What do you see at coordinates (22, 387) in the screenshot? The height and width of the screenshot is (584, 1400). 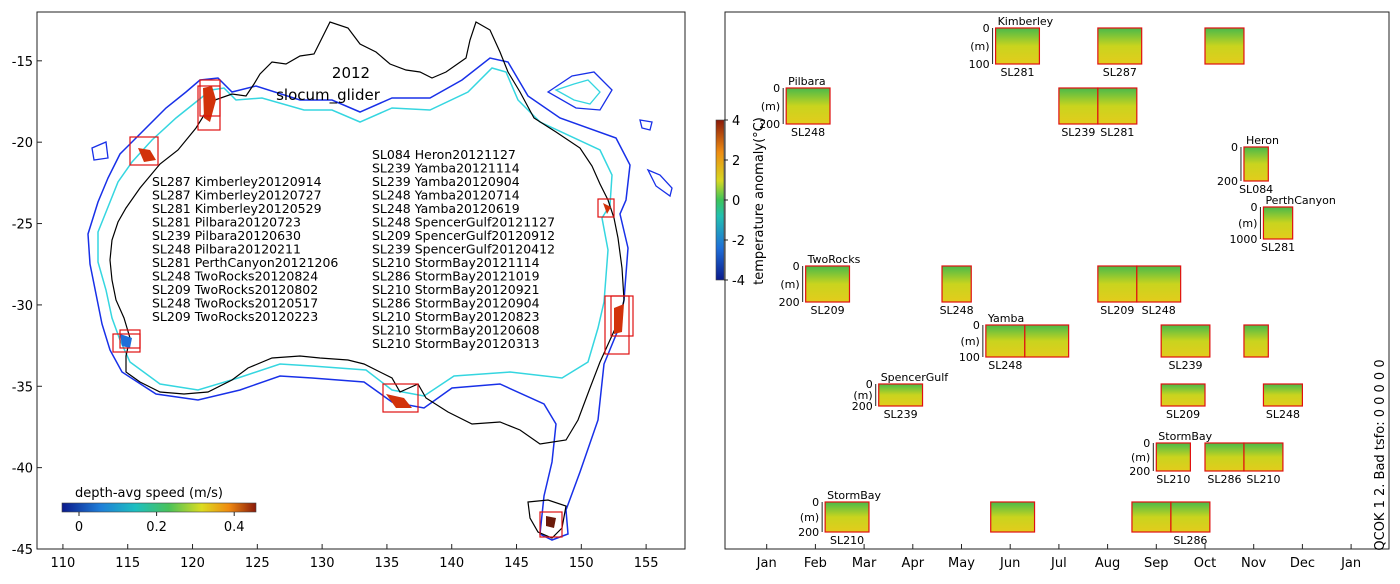 I see `map-ytick-label: -35` at bounding box center [22, 387].